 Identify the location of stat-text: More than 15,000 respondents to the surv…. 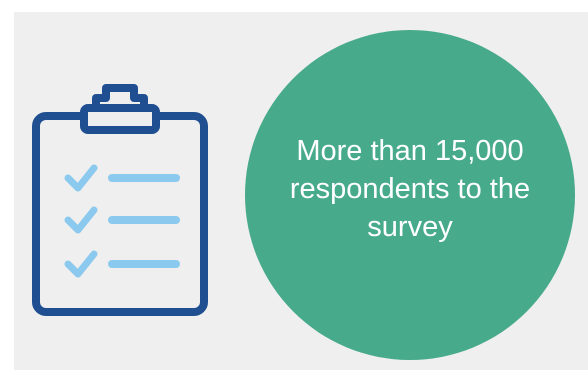
(410, 189).